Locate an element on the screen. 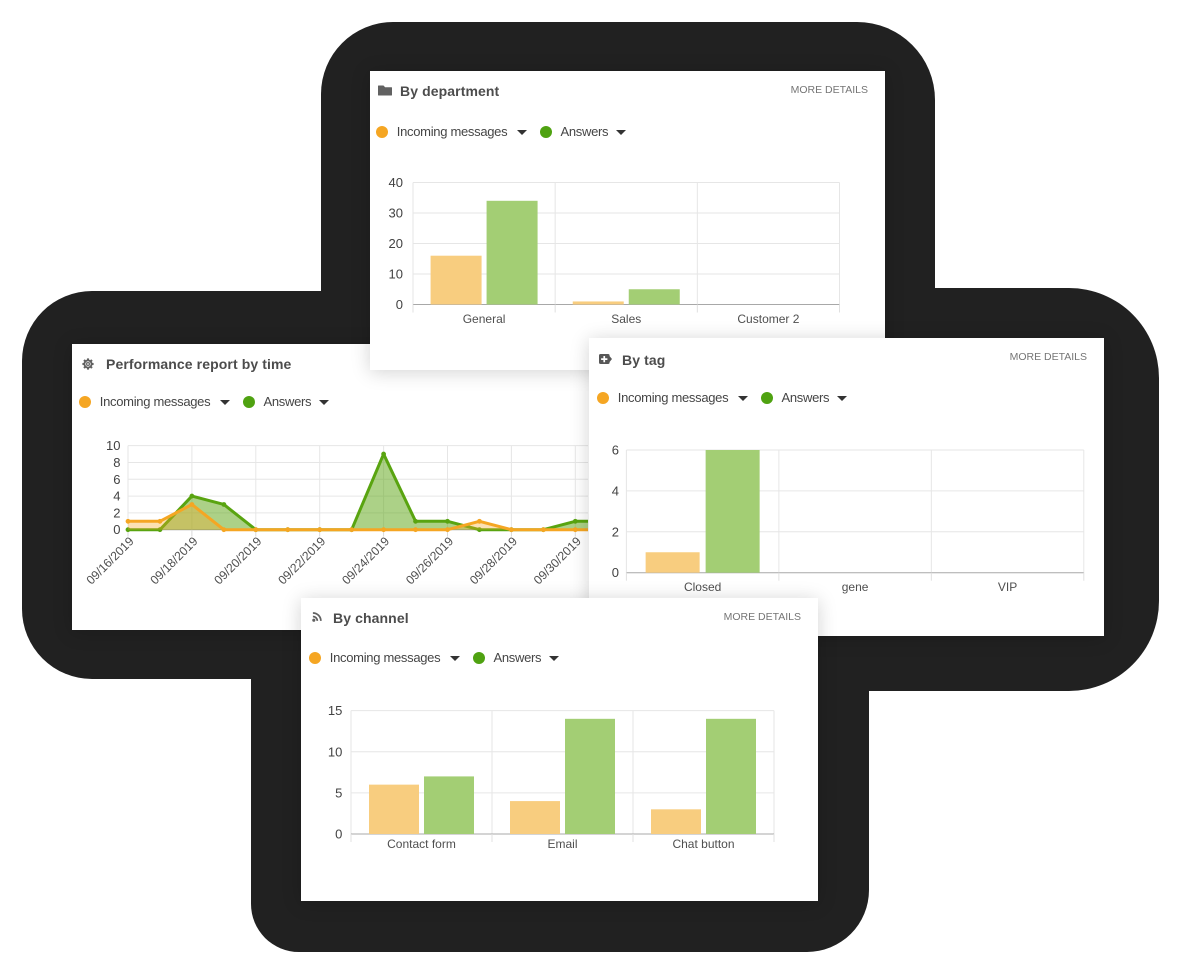  svg-text: 09/16/2019 is located at coordinates (110, 560).